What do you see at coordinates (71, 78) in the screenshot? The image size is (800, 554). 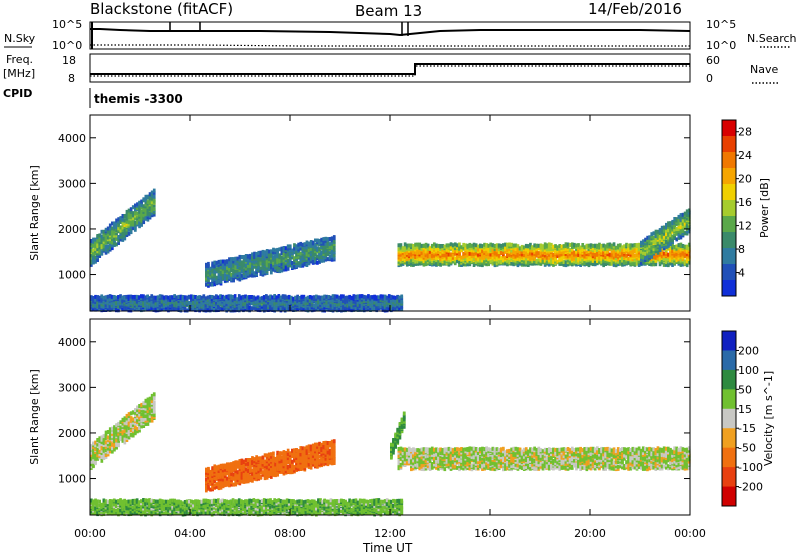 I see `freq-tick-lo: 8` at bounding box center [71, 78].